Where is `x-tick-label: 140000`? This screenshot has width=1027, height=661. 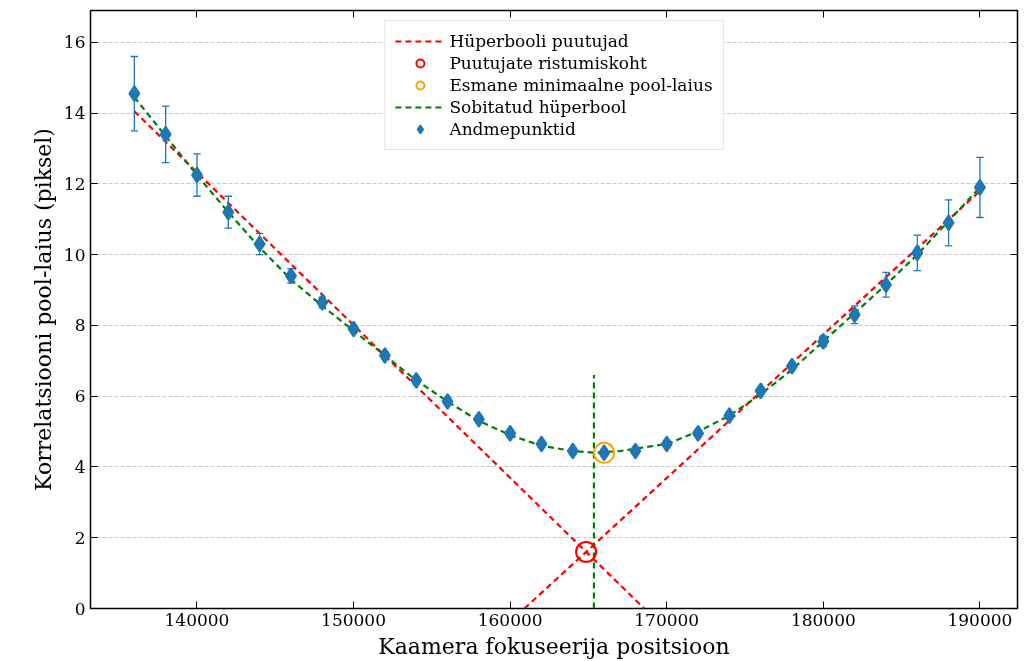
x-tick-label: 140000 is located at coordinates (197, 619).